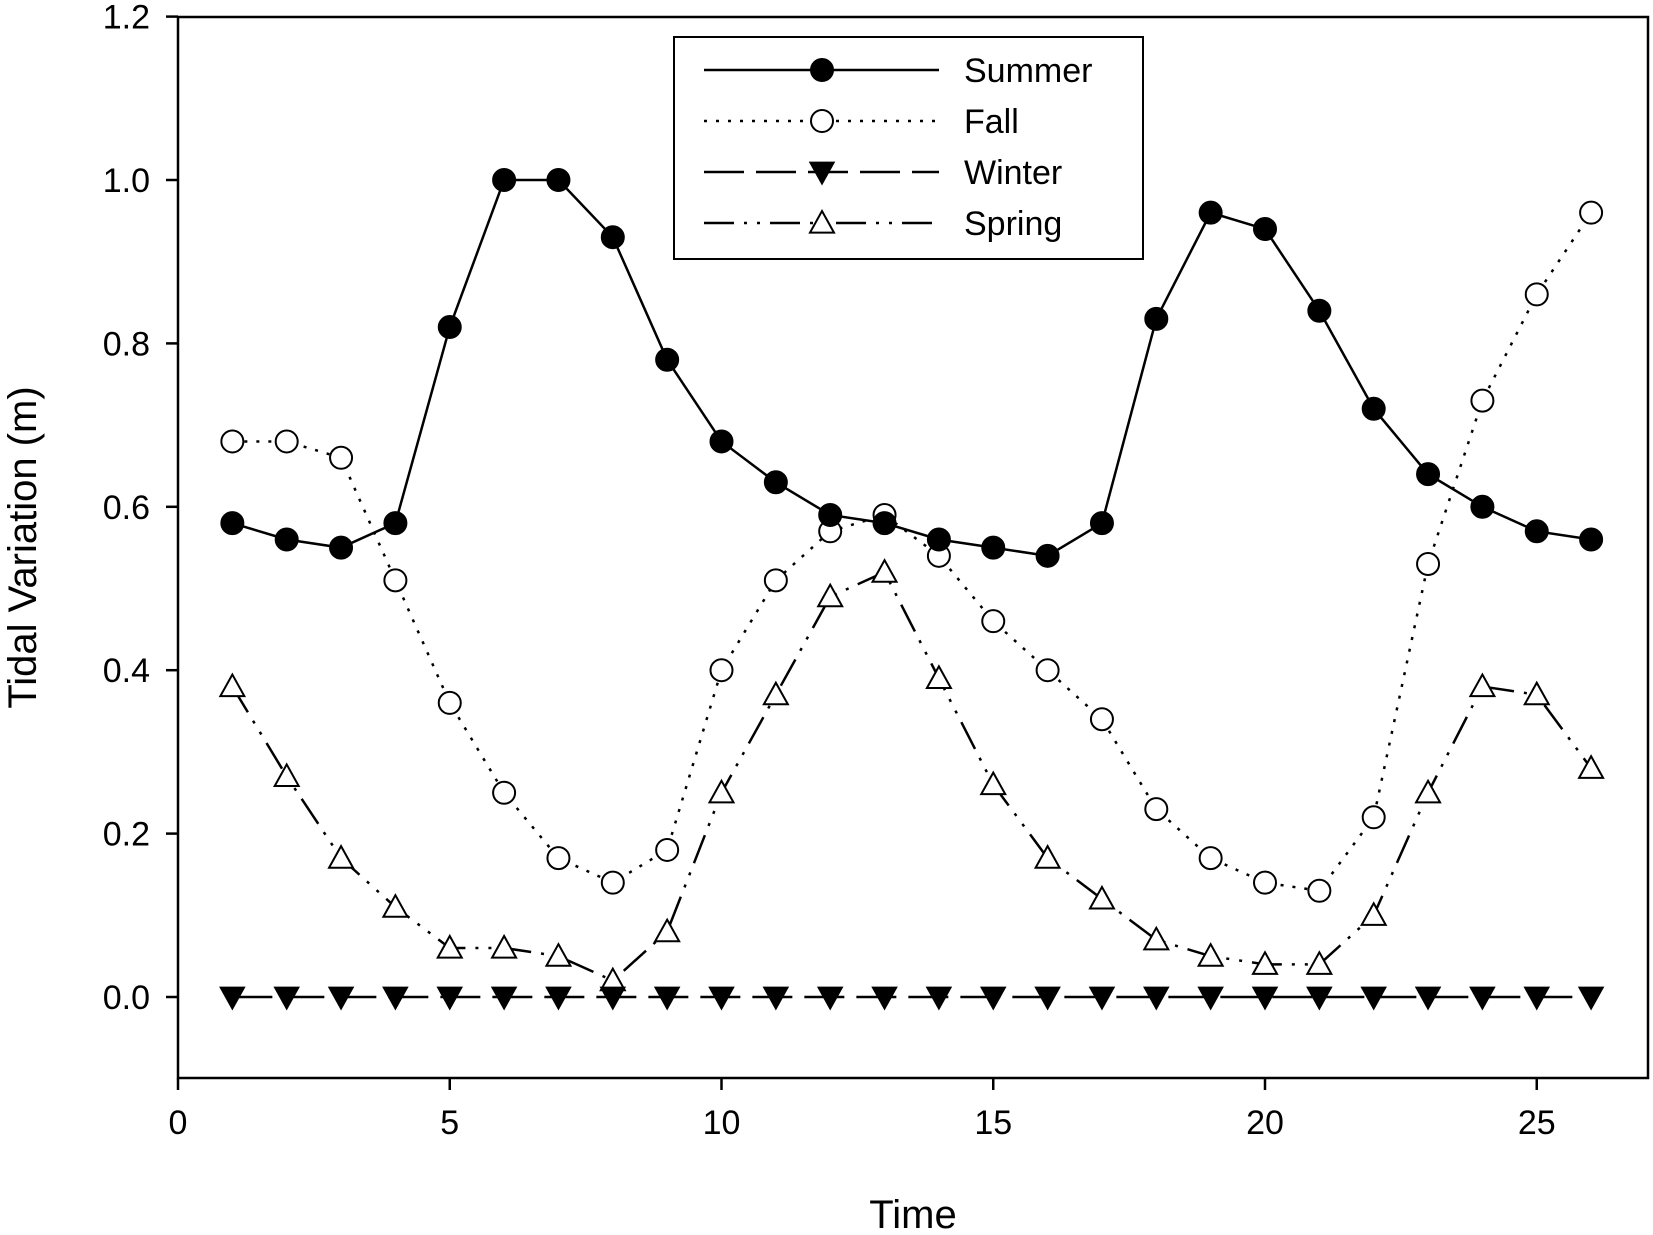 The image size is (1653, 1235). Describe the element at coordinates (822, 121) in the screenshot. I see `legend-marker-fall` at that location.